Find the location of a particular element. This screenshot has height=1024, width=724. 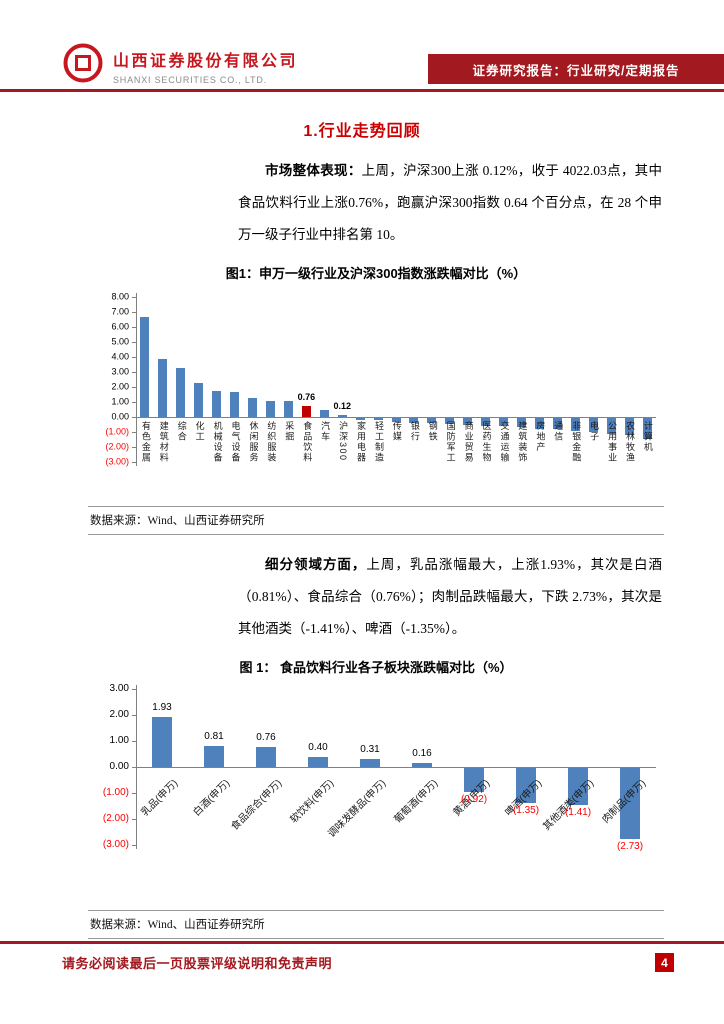

company-logo-icon is located at coordinates (83, 65).